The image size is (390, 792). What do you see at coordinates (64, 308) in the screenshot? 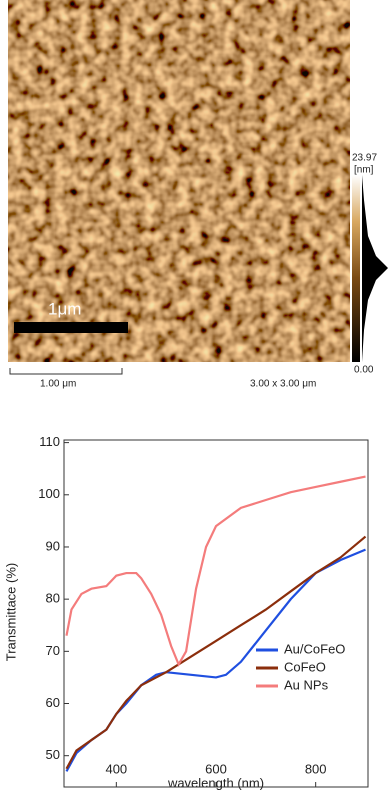
I see `scale-bar-label: 1μm` at bounding box center [64, 308].